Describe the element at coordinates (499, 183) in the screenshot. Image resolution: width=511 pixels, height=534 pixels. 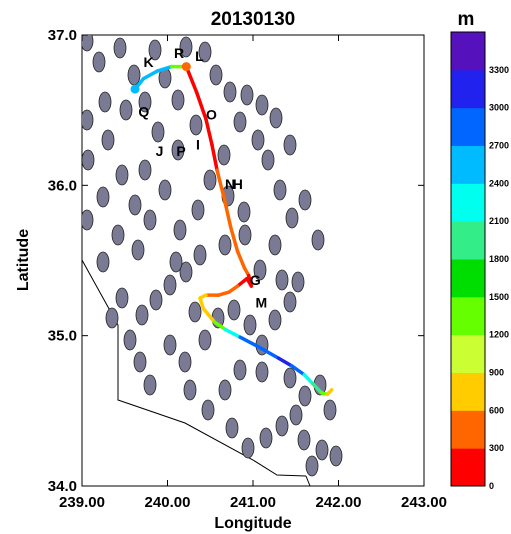
I see `colorbar-tick-label: 2400` at that location.